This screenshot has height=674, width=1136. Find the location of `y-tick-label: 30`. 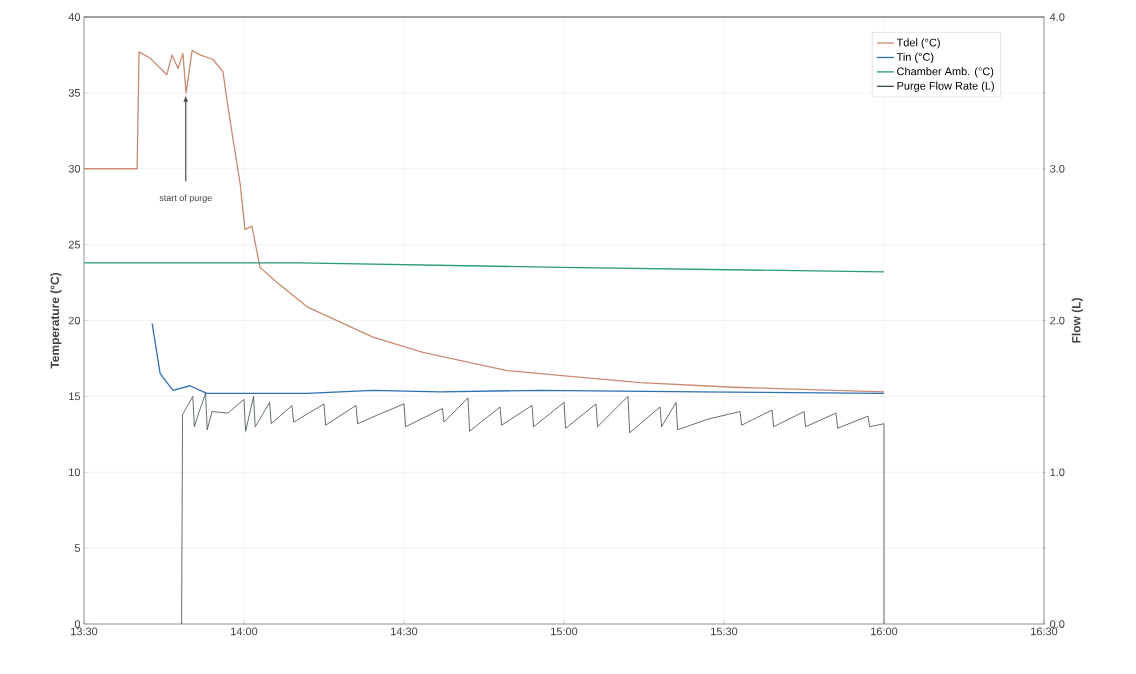

y-tick-label: 30 is located at coordinates (74, 168).